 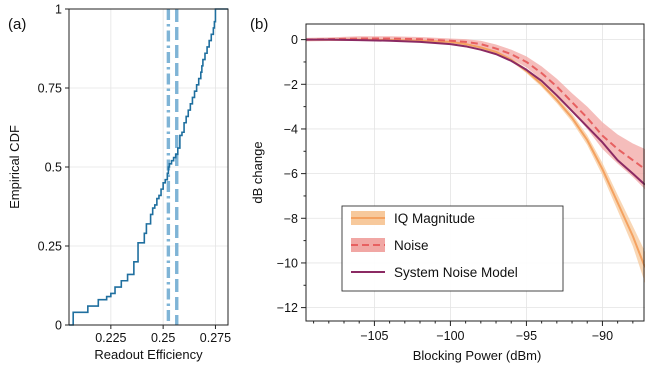 I want to click on panel-b-y-axis-label: dB change, so click(x=257, y=172).